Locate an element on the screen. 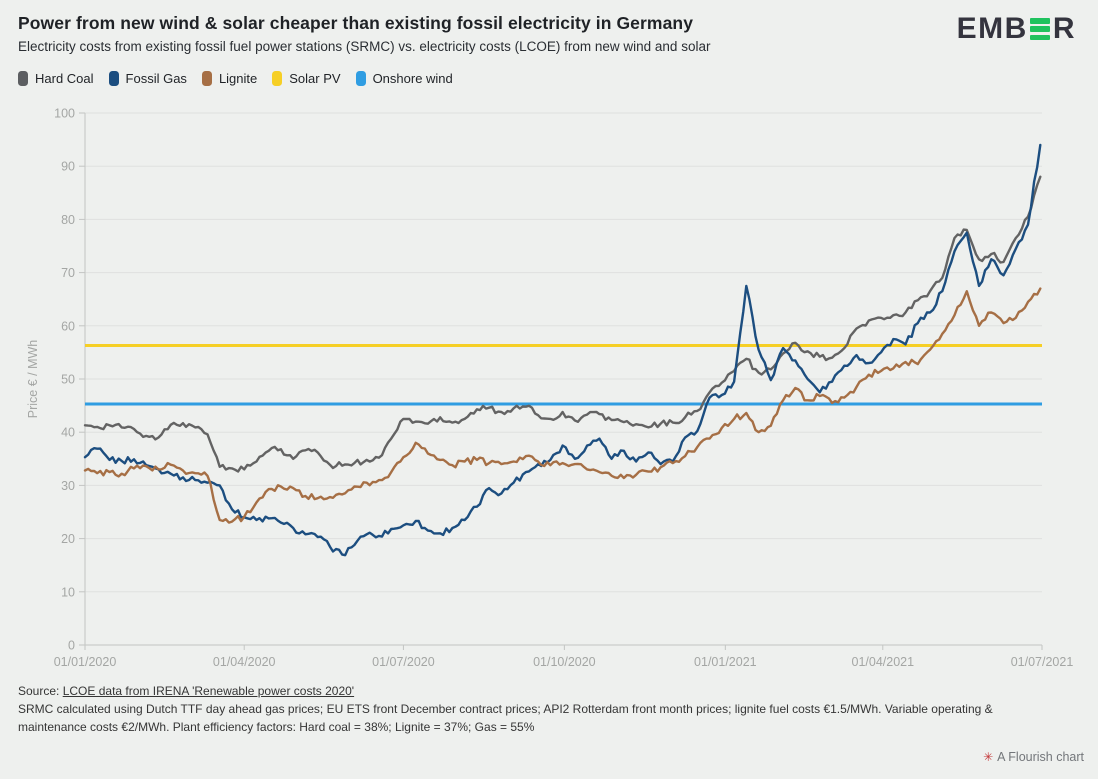  y-tick-label: 90 is located at coordinates (68, 167).